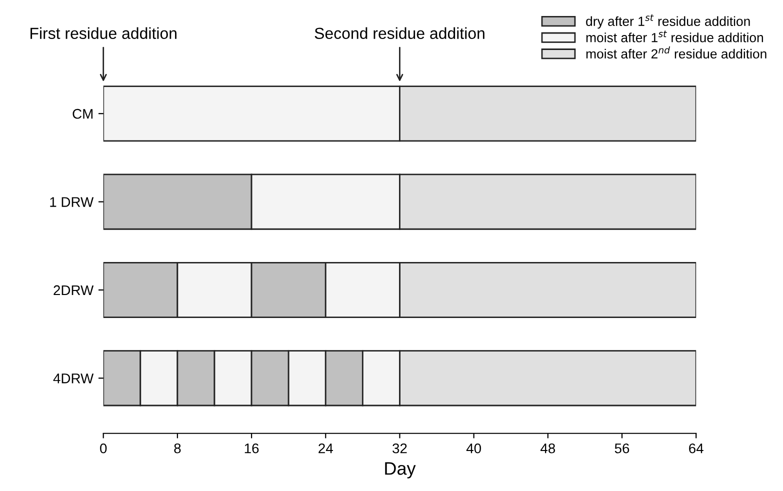  I want to click on legend-label: moist after 2$^{nd}$ residue addition, so click(676, 52).